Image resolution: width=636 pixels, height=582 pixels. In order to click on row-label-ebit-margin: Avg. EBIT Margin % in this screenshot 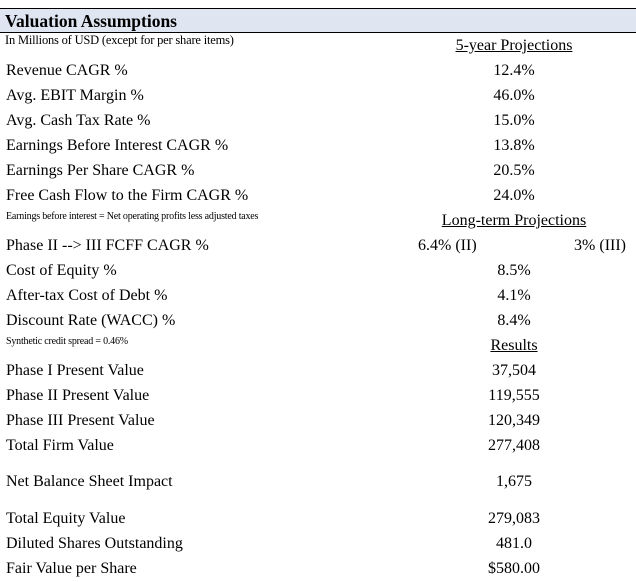, I will do `click(75, 95)`.